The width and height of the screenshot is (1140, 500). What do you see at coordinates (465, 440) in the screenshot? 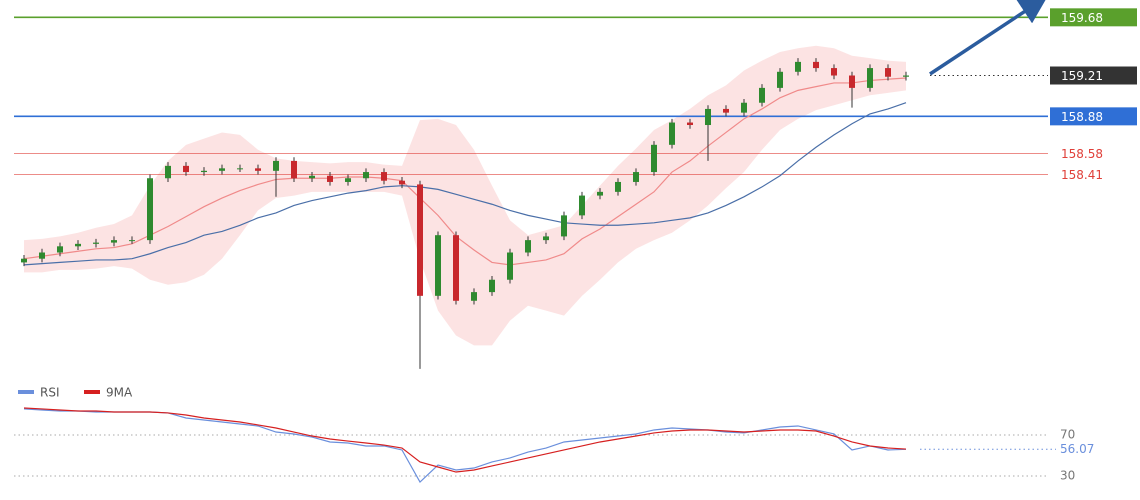
I see `indicator-line` at bounding box center [465, 440].